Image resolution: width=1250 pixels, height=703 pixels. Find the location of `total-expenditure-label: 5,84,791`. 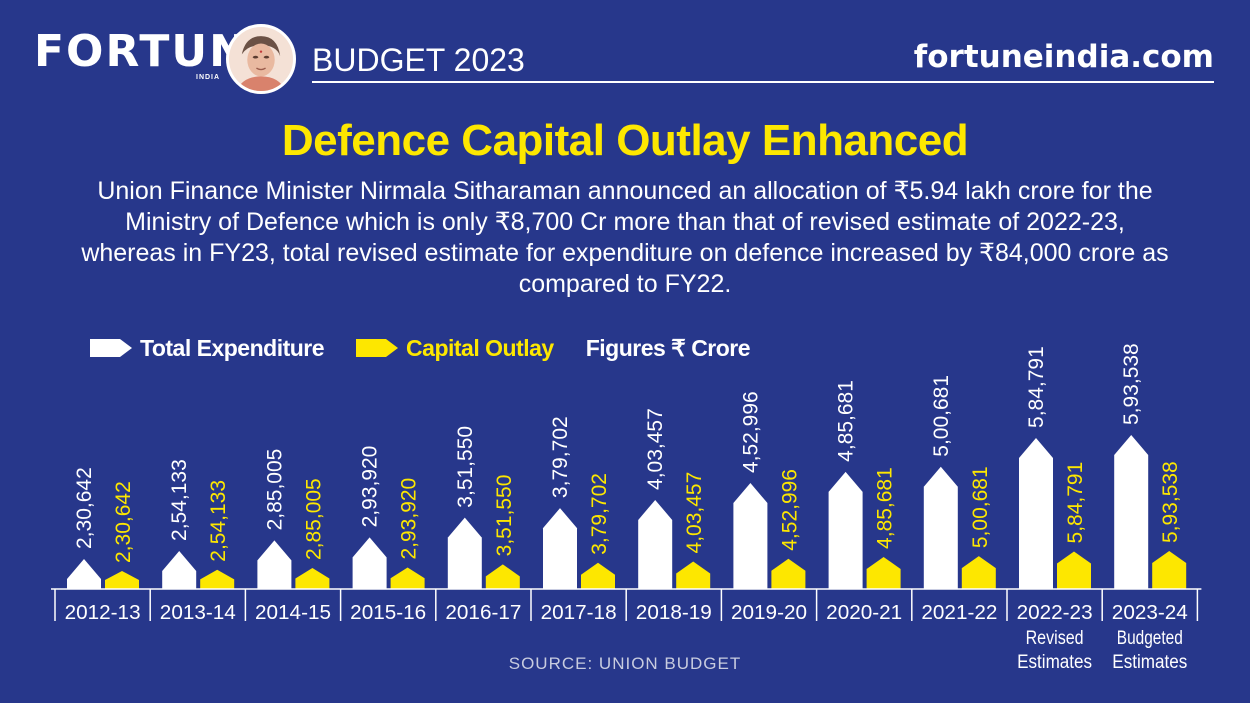

total-expenditure-label: 5,84,791 is located at coordinates (1036, 387).